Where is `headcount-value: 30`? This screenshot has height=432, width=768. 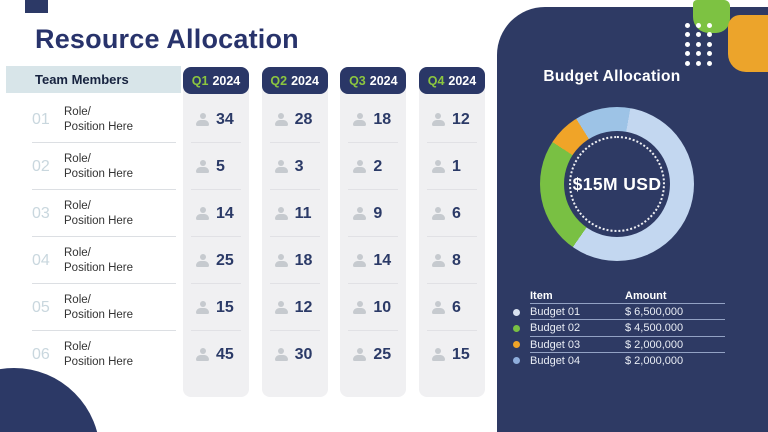
headcount-value: 30 is located at coordinates (303, 354).